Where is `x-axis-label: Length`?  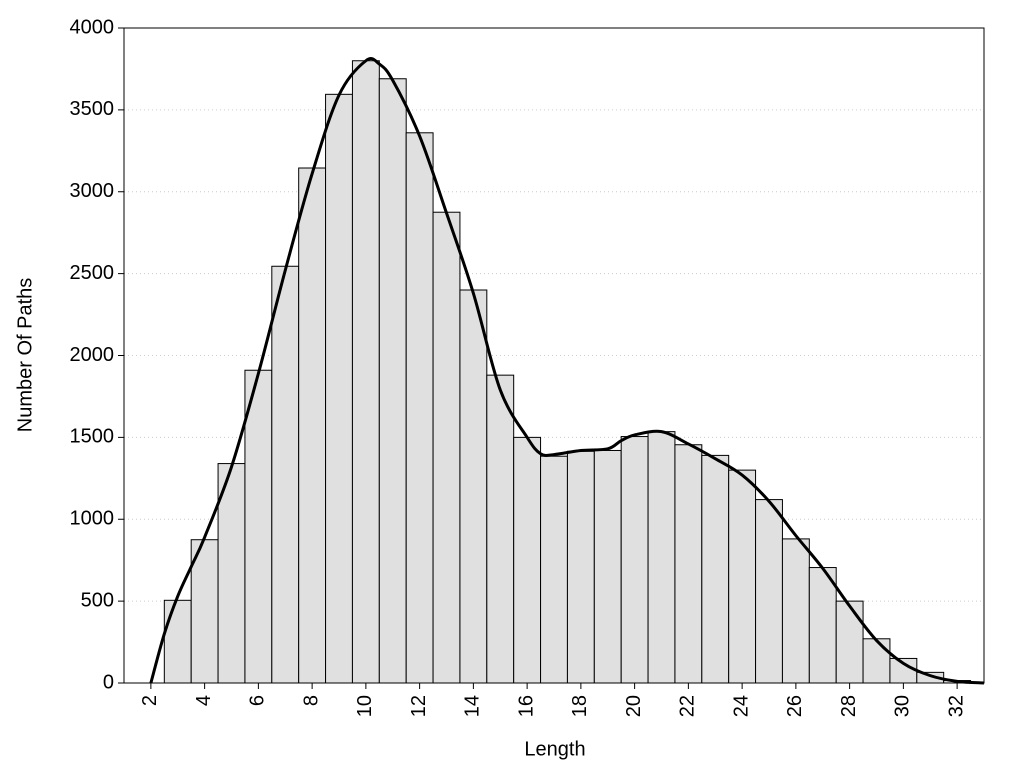
x-axis-label: Length is located at coordinates (554, 749).